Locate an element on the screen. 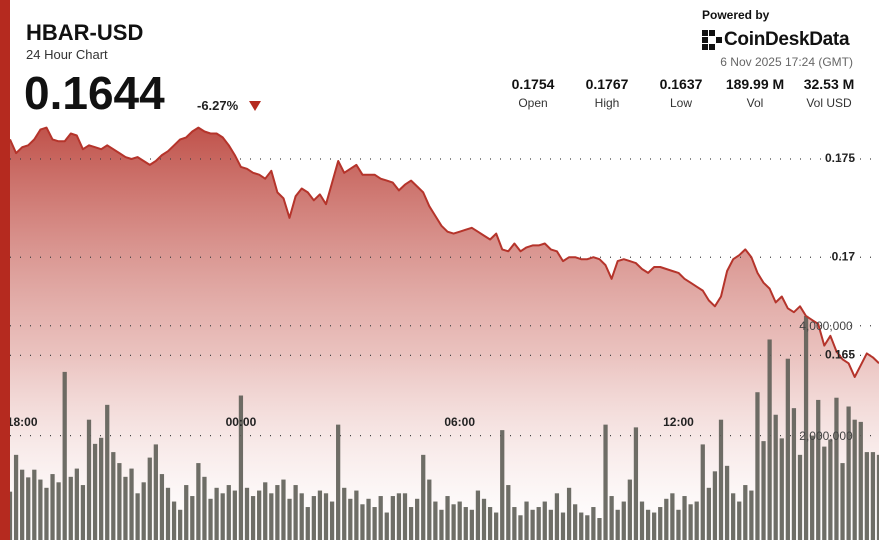  y-tick-label: 0.165 is located at coordinates (840, 355).